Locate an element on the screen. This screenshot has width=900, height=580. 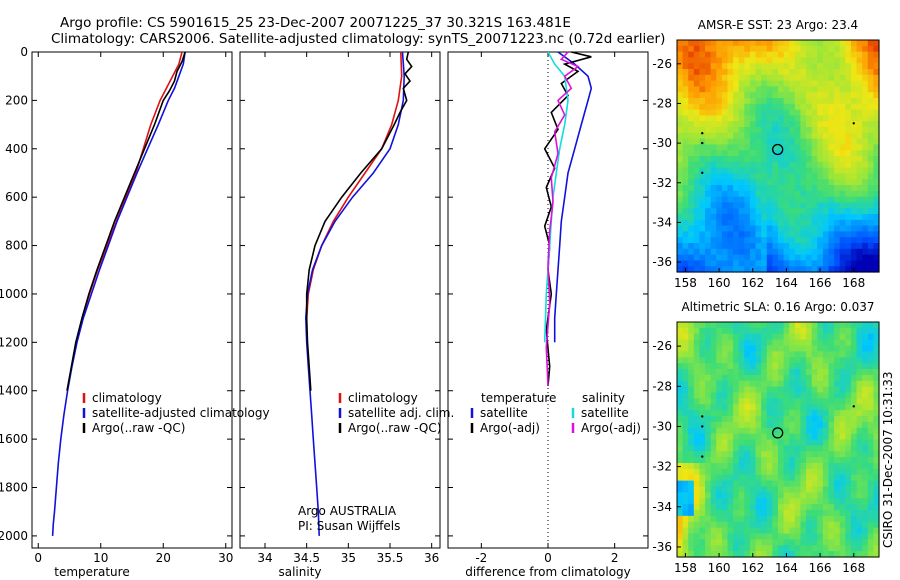
legend-label: satellite adj. clim. is located at coordinates (401, 413).